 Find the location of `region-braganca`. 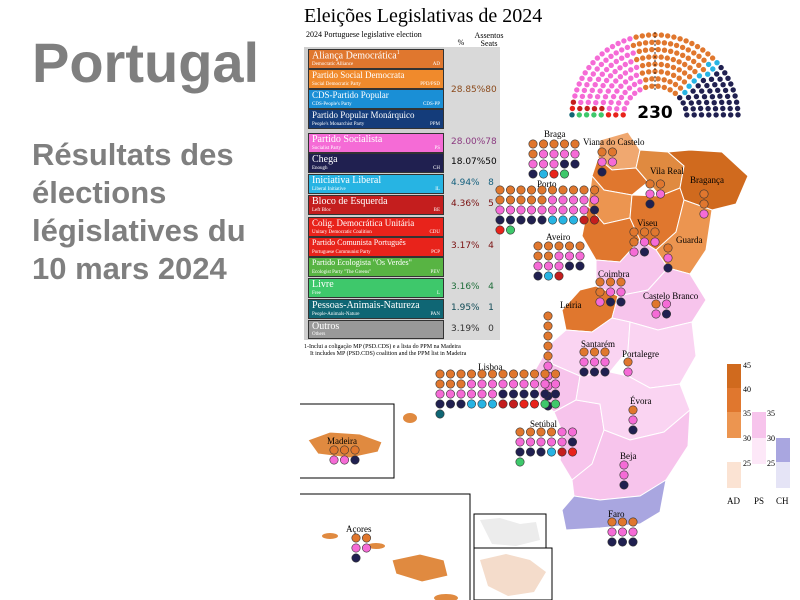

region-braganca is located at coordinates (707, 180).